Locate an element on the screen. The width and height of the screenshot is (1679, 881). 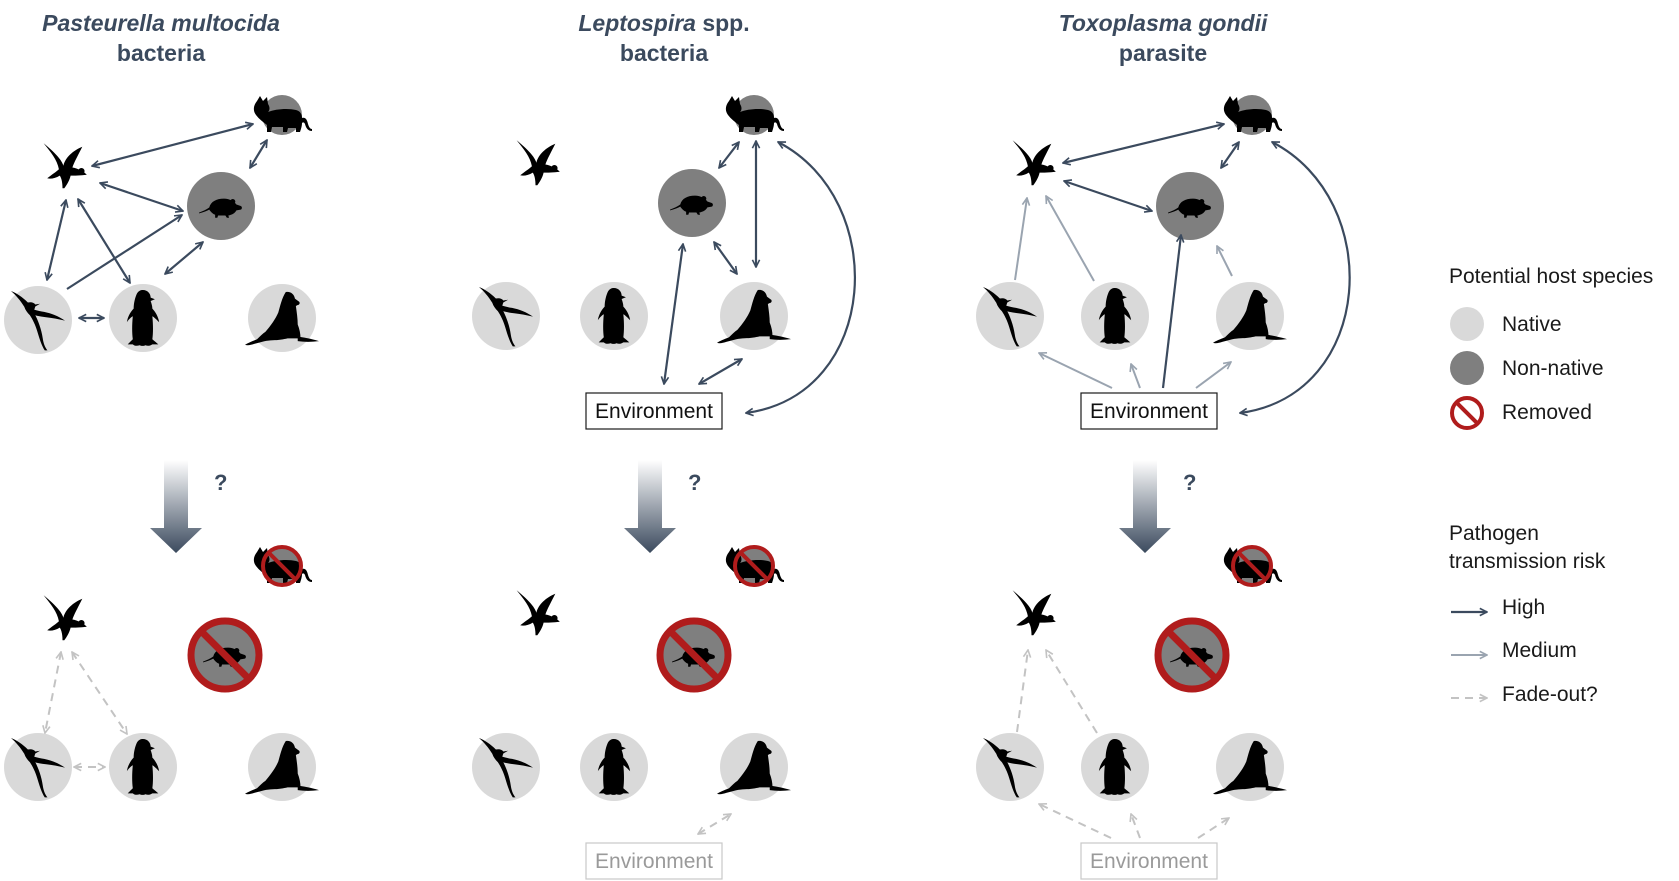
legend-native-label: Native is located at coordinates (1532, 324).